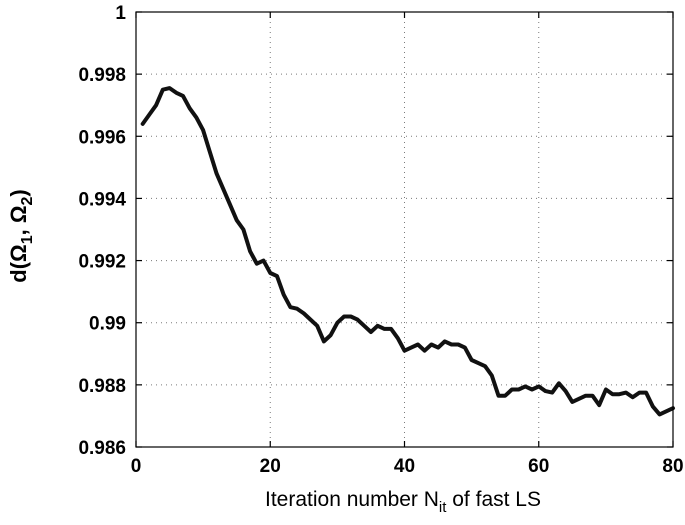  I want to click on y-axis-label: d(Ω1, Ω2), so click(21, 235).